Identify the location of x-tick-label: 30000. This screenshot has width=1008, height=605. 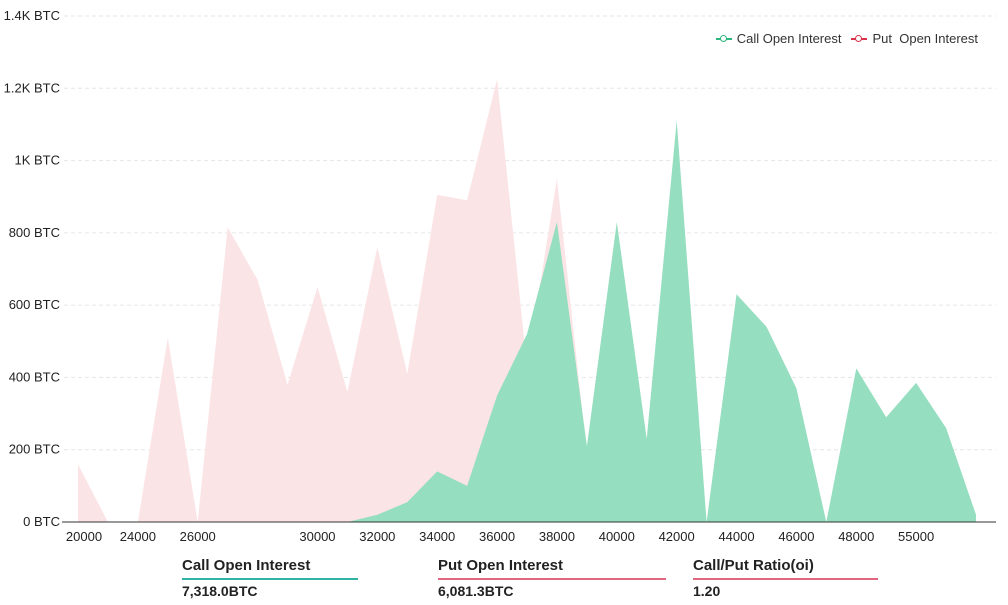
(317, 536).